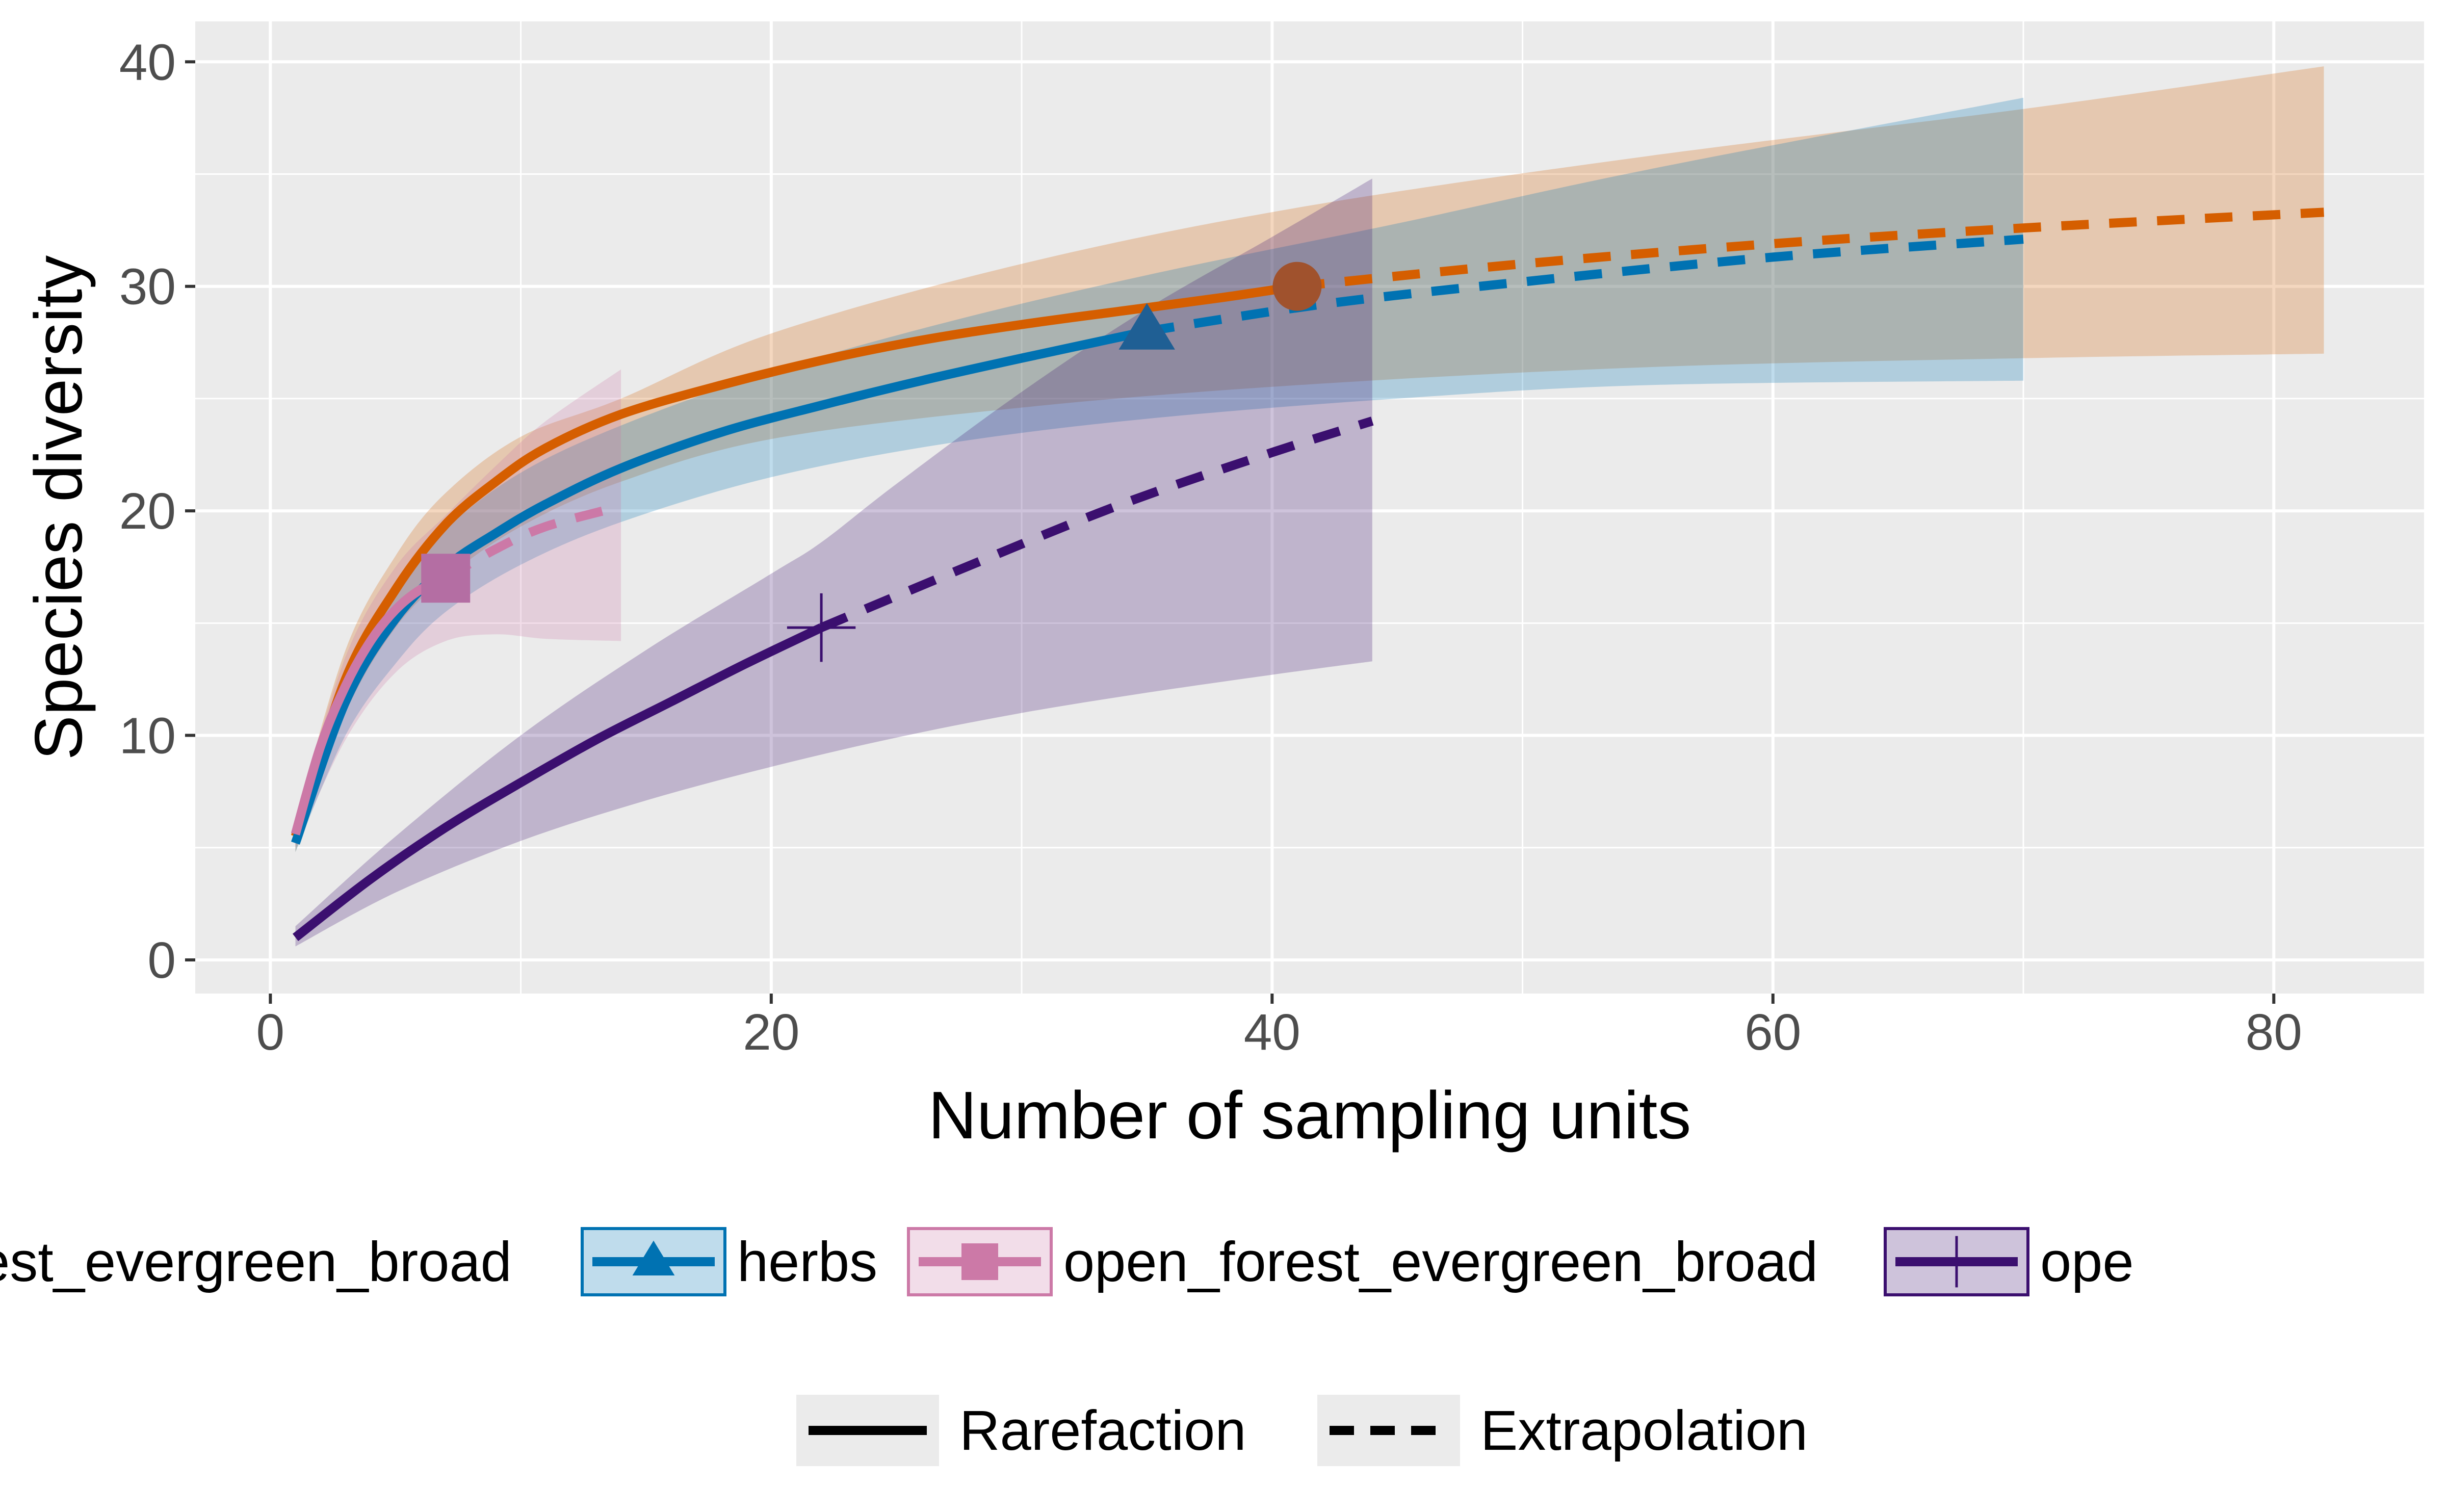  What do you see at coordinates (532, 542) in the screenshot?
I see `extrapolation-line-open_forest_evergreen_broad` at bounding box center [532, 542].